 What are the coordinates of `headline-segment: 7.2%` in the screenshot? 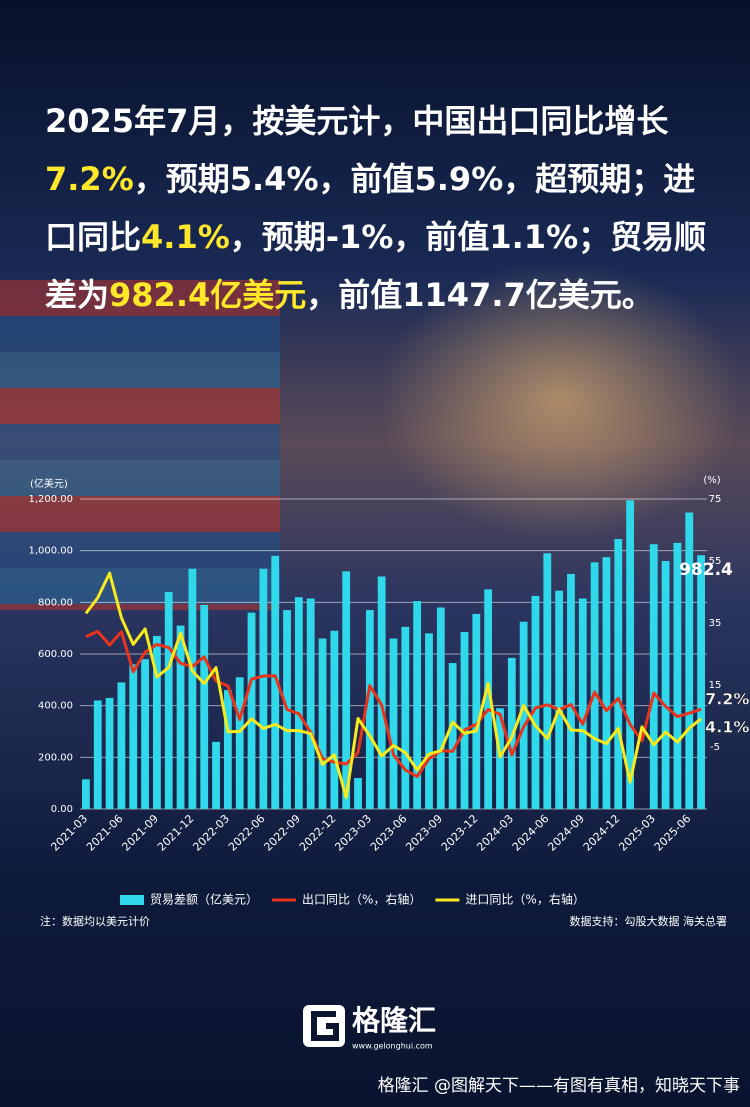 It's located at (89, 179).